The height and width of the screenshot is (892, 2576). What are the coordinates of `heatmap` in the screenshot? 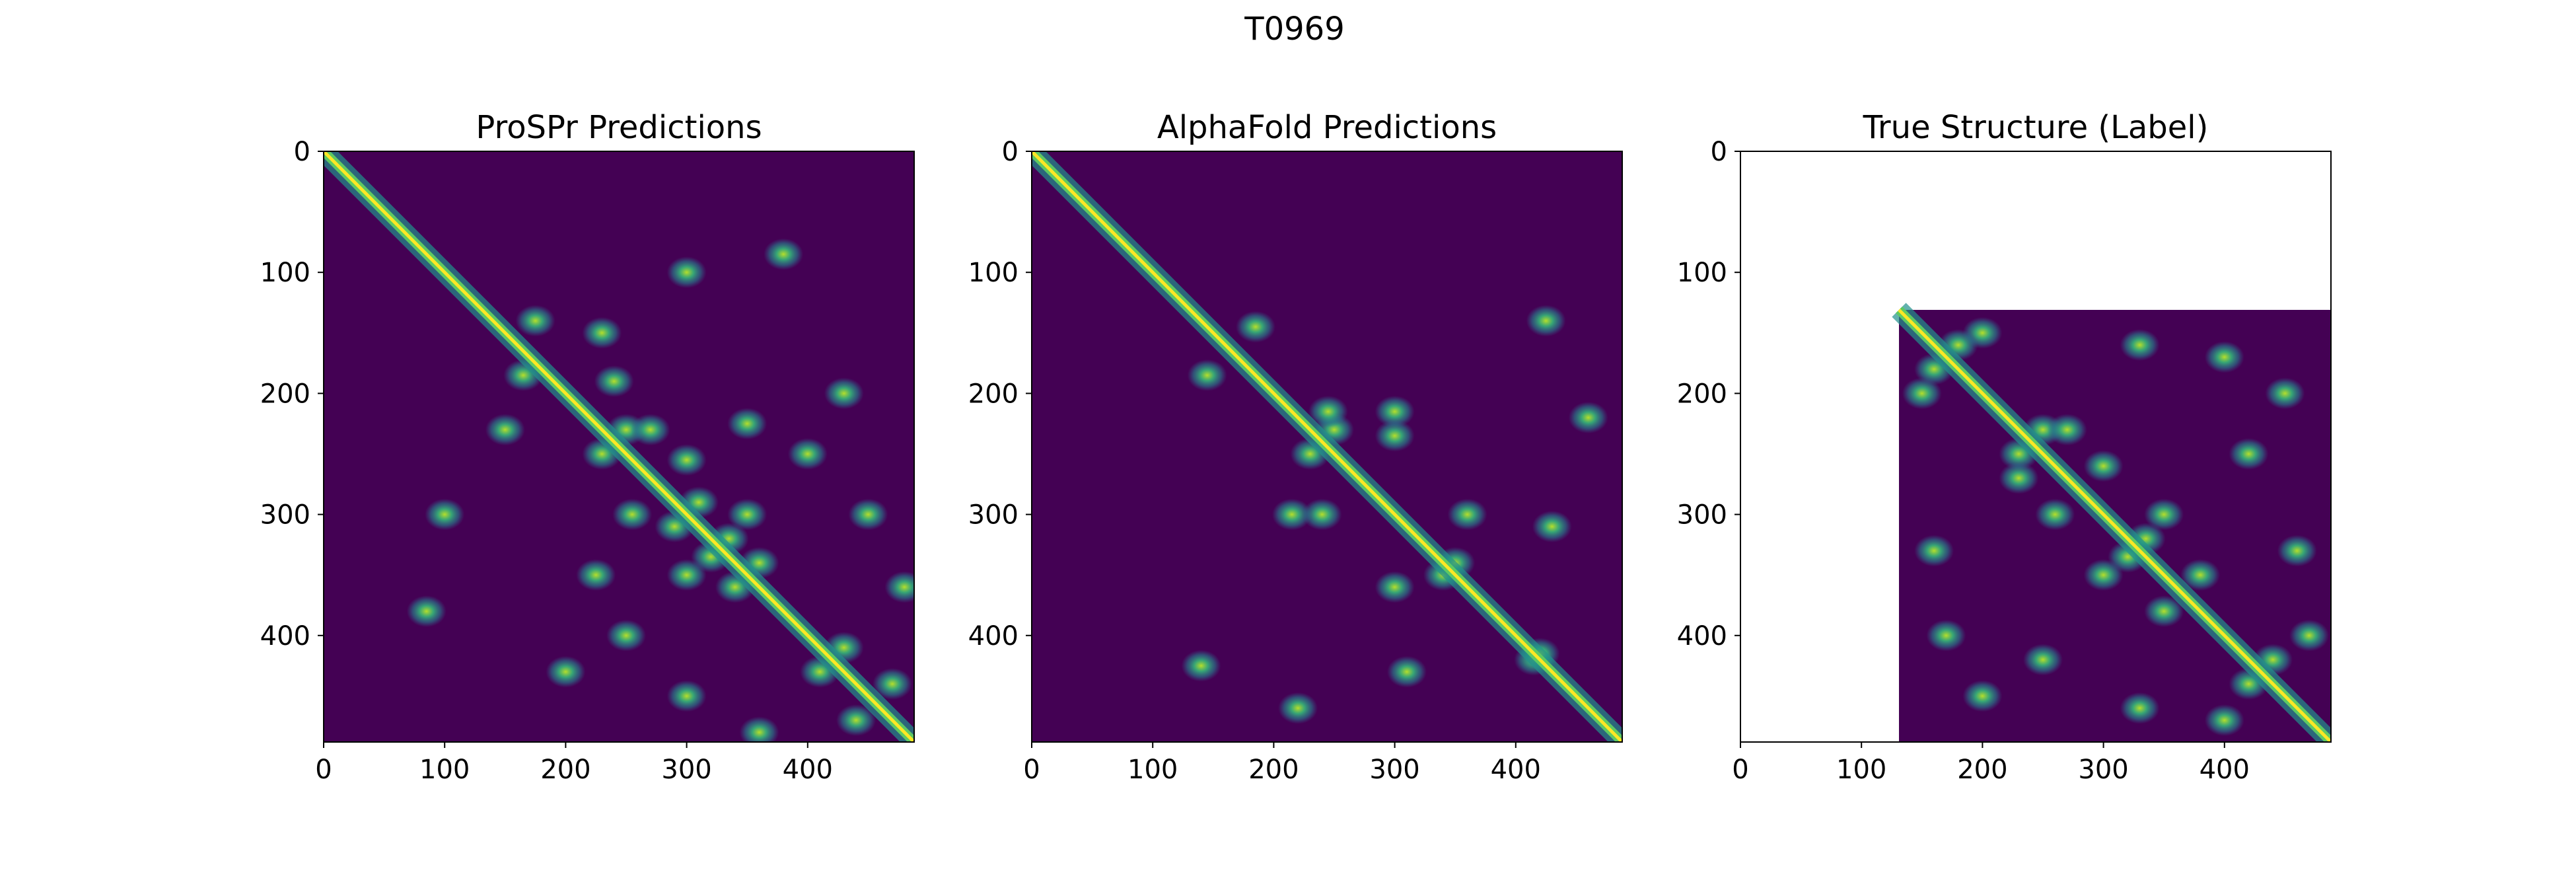 It's located at (2111, 522).